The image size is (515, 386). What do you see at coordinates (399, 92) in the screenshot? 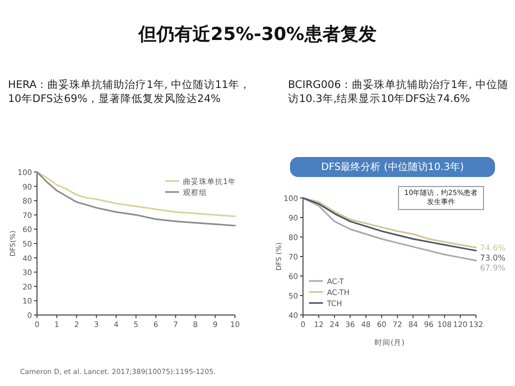
I see `subtitle: BCIRG006：曲妥珠单抗辅助治疗1年, 中位随访10.3年,结果显示10年DFS达74.6%` at bounding box center [399, 92].